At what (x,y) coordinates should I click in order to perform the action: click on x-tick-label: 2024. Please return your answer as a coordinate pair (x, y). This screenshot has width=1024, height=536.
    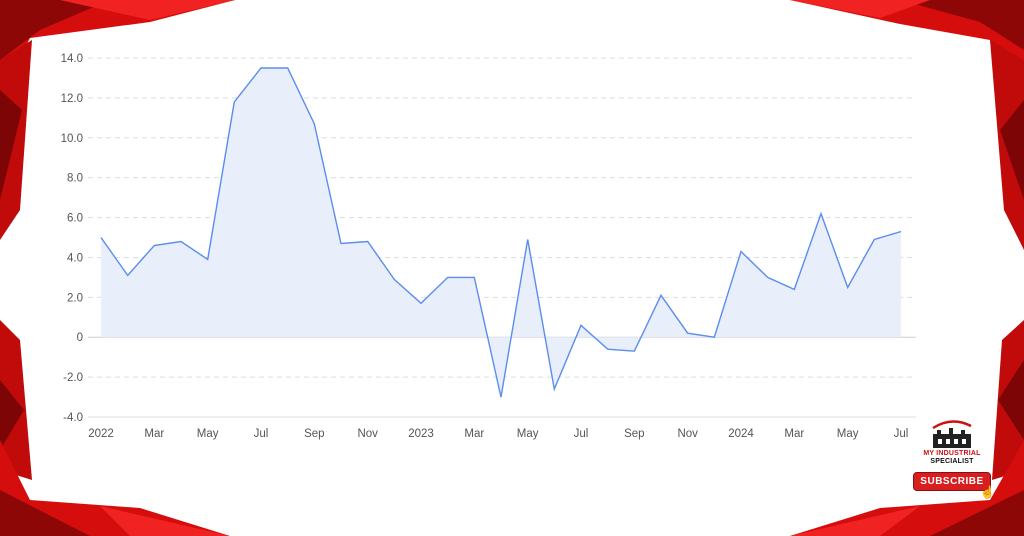
    Looking at the image, I should click on (741, 434).